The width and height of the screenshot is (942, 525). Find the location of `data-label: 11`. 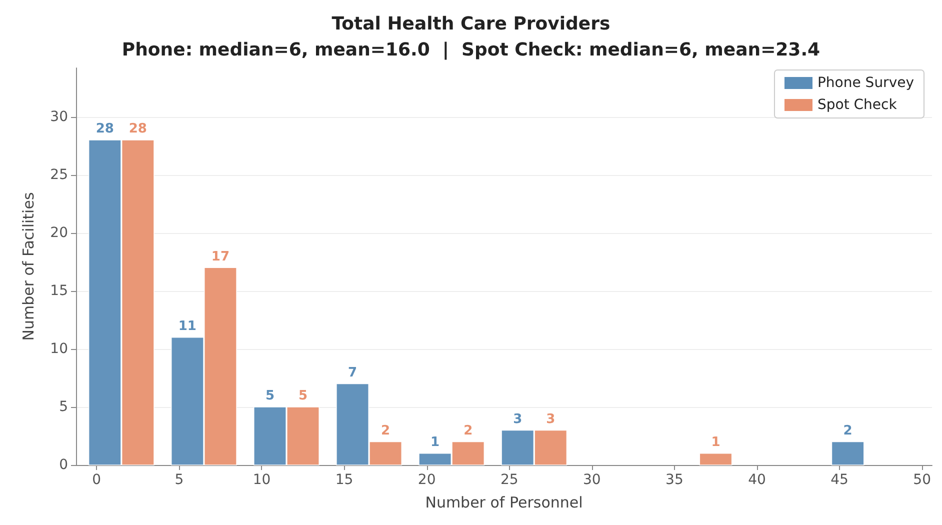

data-label: 11 is located at coordinates (187, 326).